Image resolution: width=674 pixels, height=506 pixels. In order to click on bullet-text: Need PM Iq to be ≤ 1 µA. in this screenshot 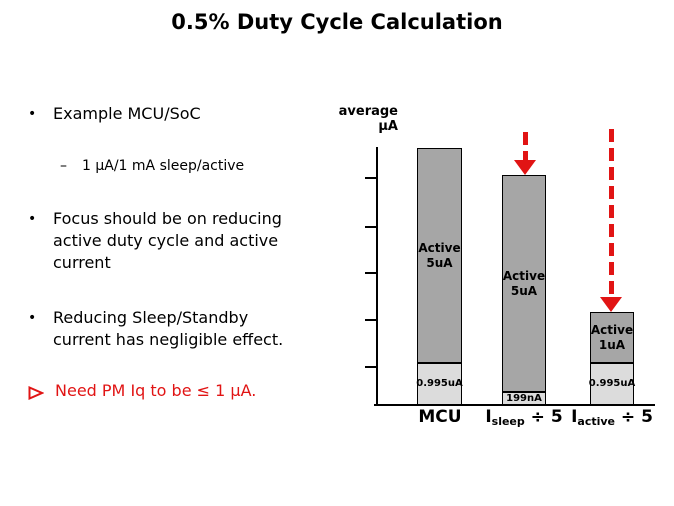, I will do `click(156, 390)`.